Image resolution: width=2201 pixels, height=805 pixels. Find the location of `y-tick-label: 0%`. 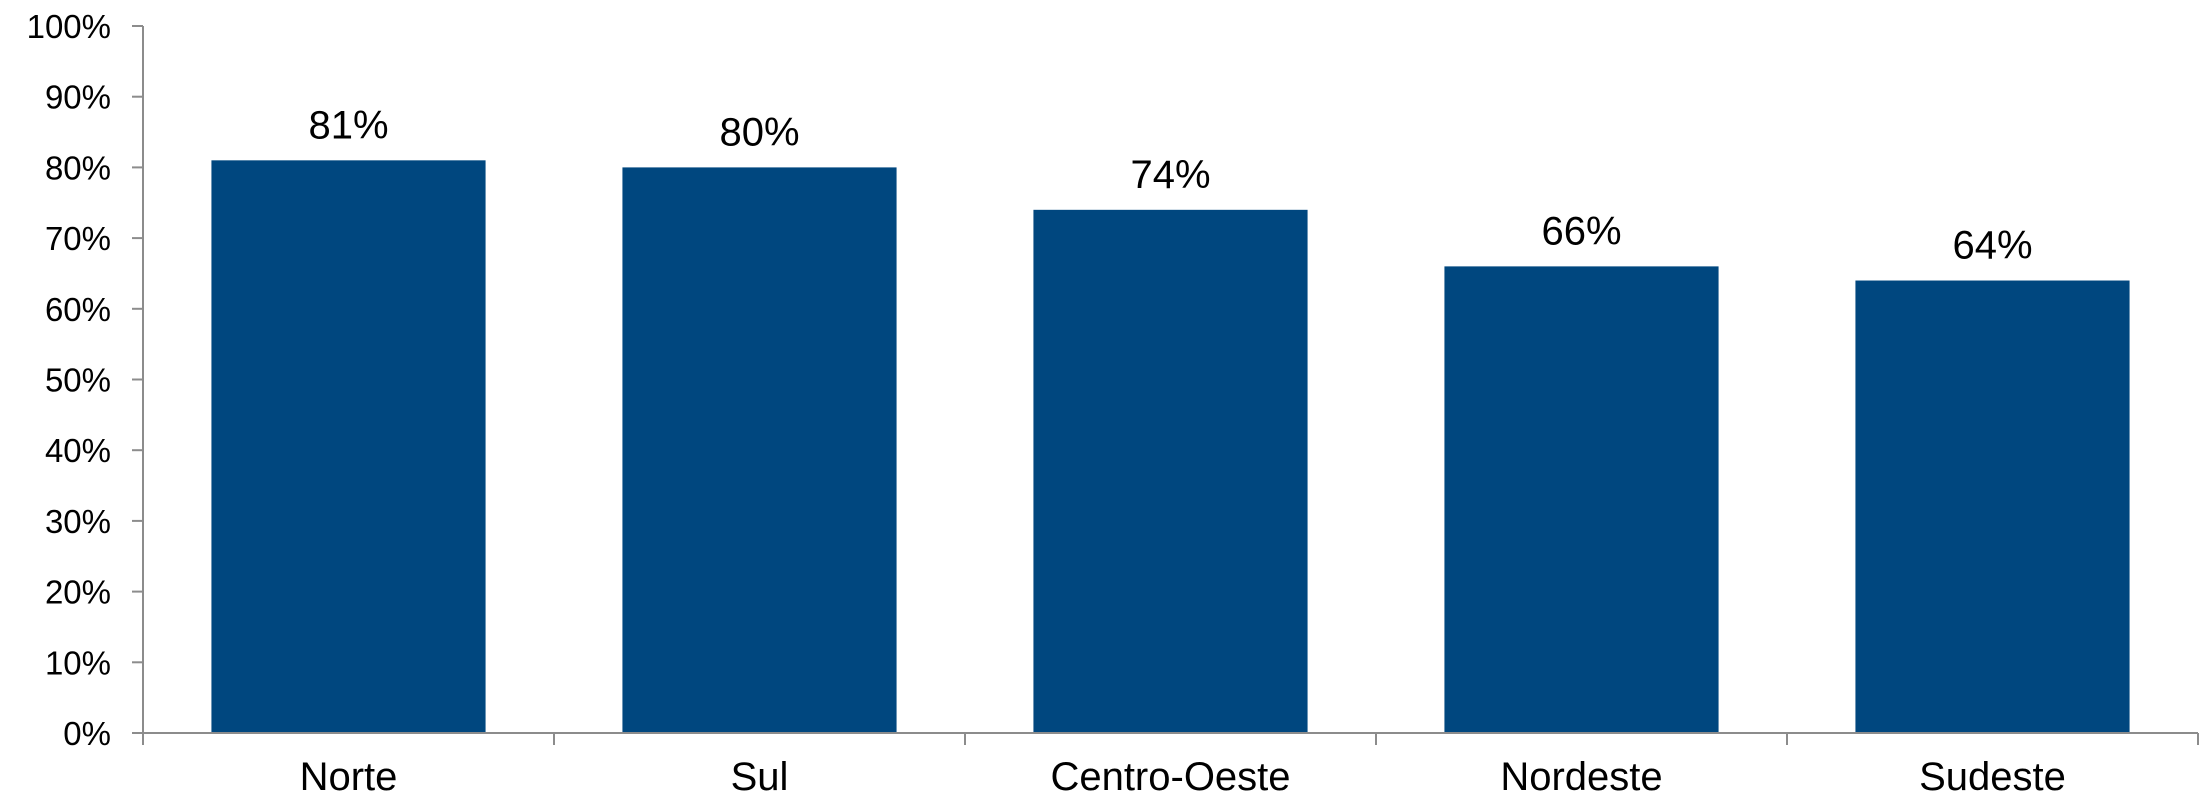

y-tick-label: 0% is located at coordinates (87, 733).